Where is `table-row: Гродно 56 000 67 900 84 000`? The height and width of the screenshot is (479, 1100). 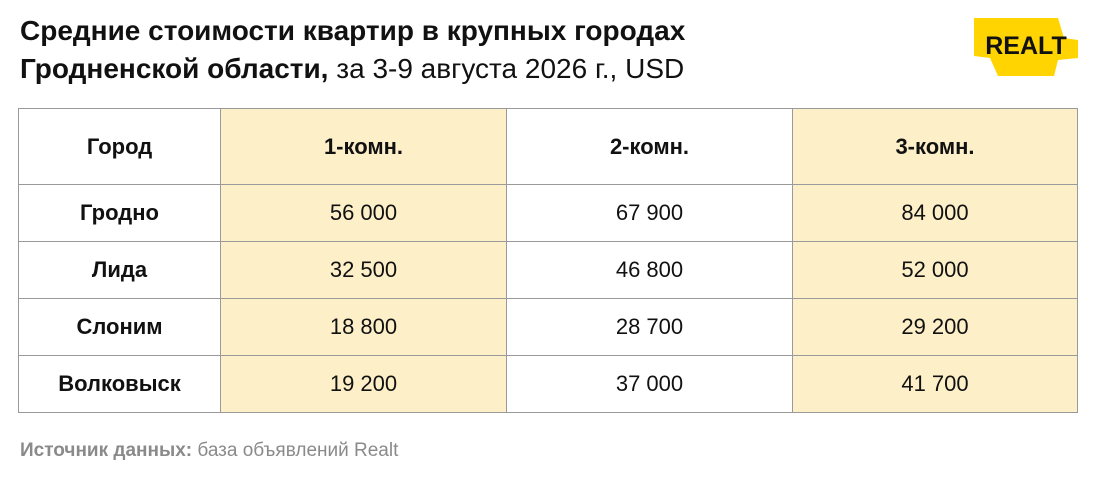 table-row: Гродно 56 000 67 900 84 000 is located at coordinates (548, 213).